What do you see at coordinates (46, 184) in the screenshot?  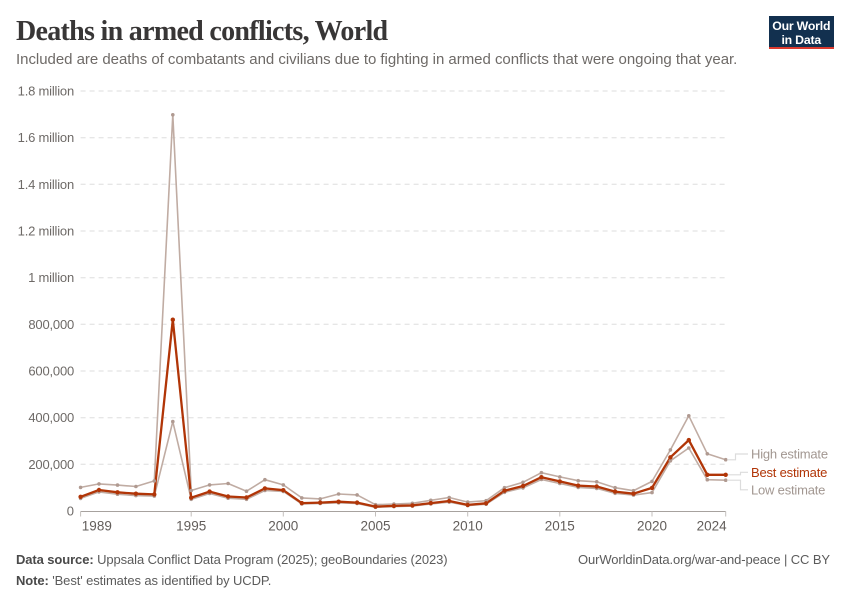 I see `svg-text: 1.4 million` at bounding box center [46, 184].